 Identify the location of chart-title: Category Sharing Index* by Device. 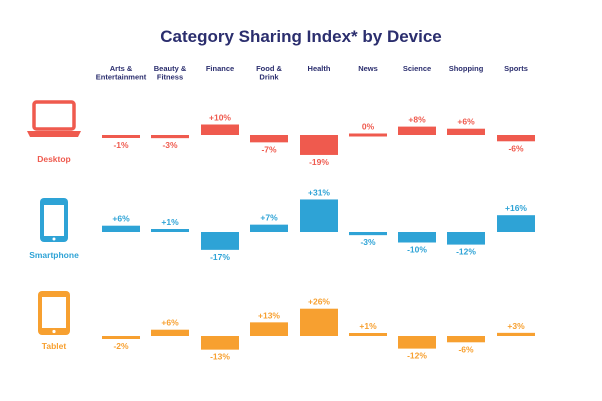
(301, 36).